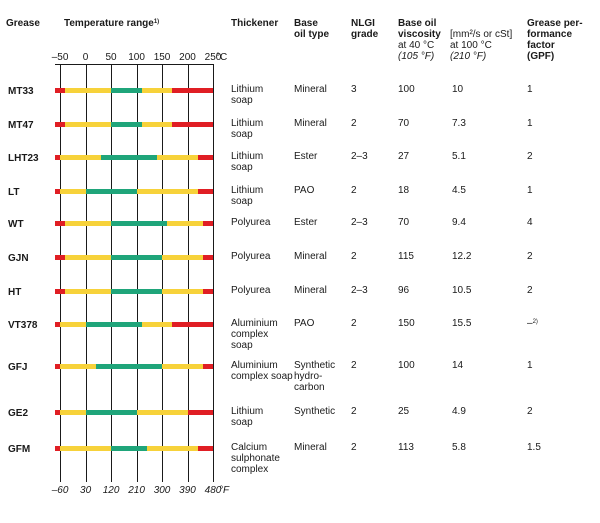 Image resolution: width=600 pixels, height=523 pixels. I want to click on viscosity-100c: 15.5, so click(462, 323).